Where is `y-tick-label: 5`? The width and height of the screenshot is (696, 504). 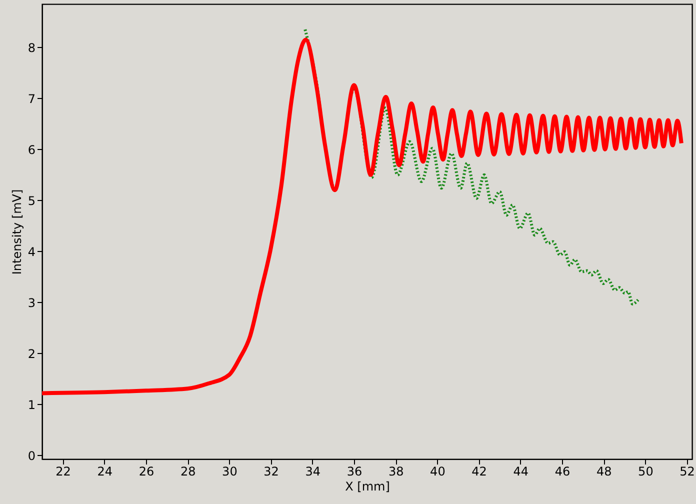
y-tick-label: 5 is located at coordinates (32, 201).